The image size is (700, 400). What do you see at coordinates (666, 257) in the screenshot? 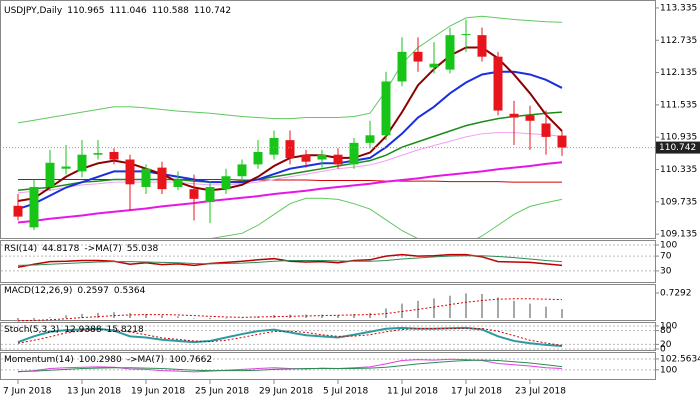
I see `y-tick-label: 70` at bounding box center [666, 257].